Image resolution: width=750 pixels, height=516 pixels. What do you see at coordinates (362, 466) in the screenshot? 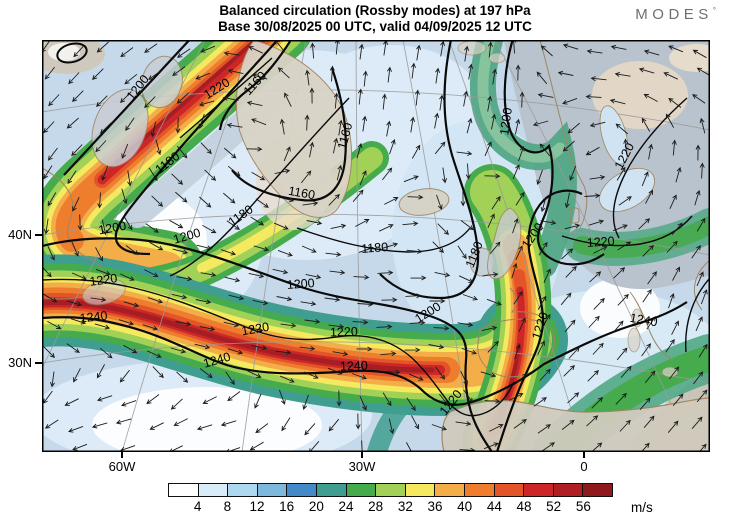
I see `x-axis-label: 30W` at bounding box center [362, 466].